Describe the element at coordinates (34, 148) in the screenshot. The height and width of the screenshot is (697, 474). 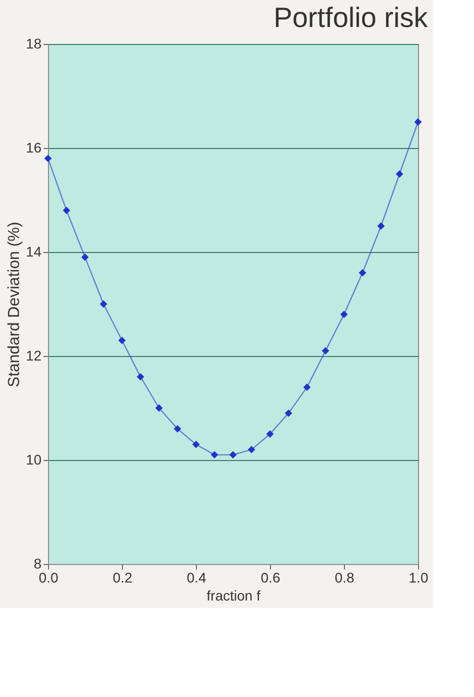
I see `y-tick-label: 16` at that location.